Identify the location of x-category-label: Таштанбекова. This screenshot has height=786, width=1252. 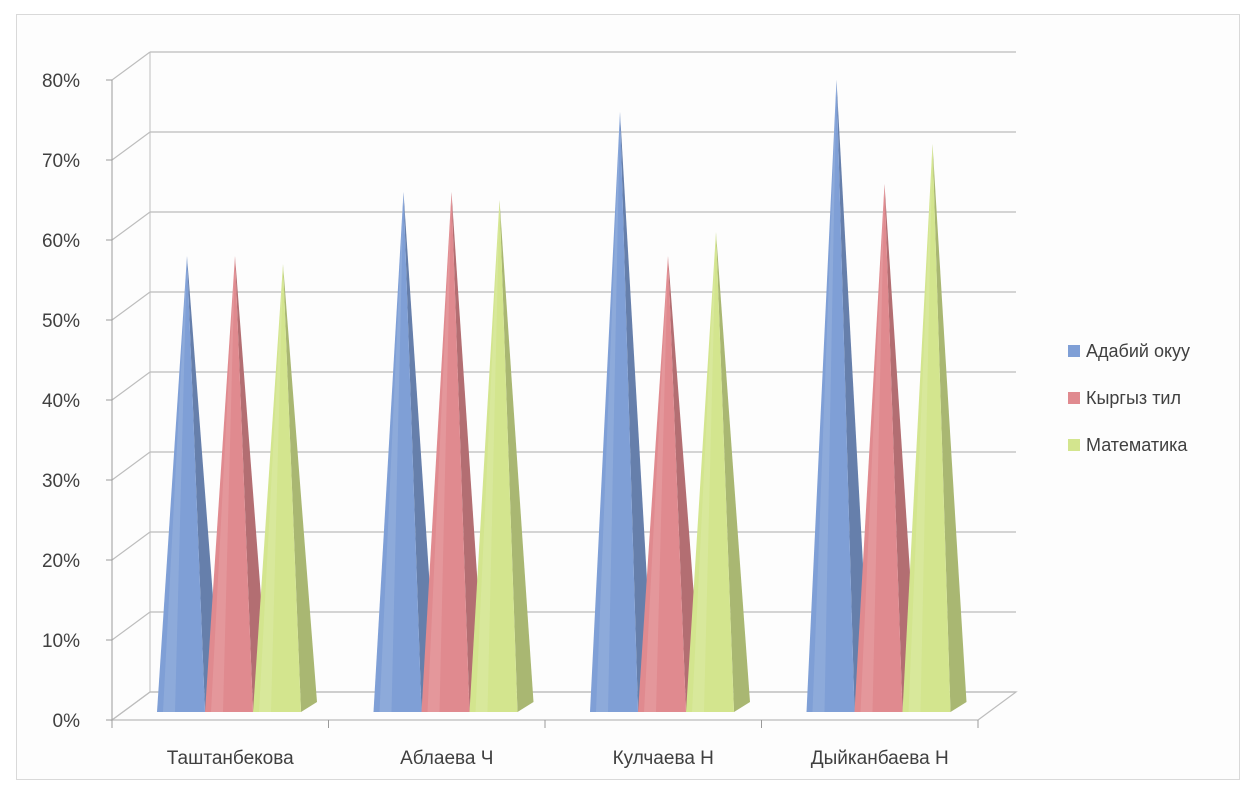
(230, 758).